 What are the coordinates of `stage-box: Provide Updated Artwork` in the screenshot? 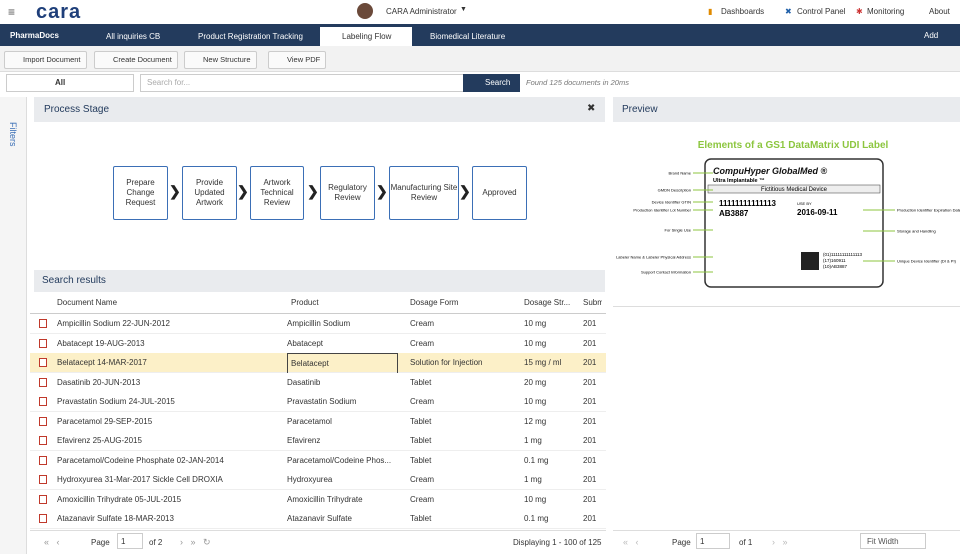 It's located at (209, 193).